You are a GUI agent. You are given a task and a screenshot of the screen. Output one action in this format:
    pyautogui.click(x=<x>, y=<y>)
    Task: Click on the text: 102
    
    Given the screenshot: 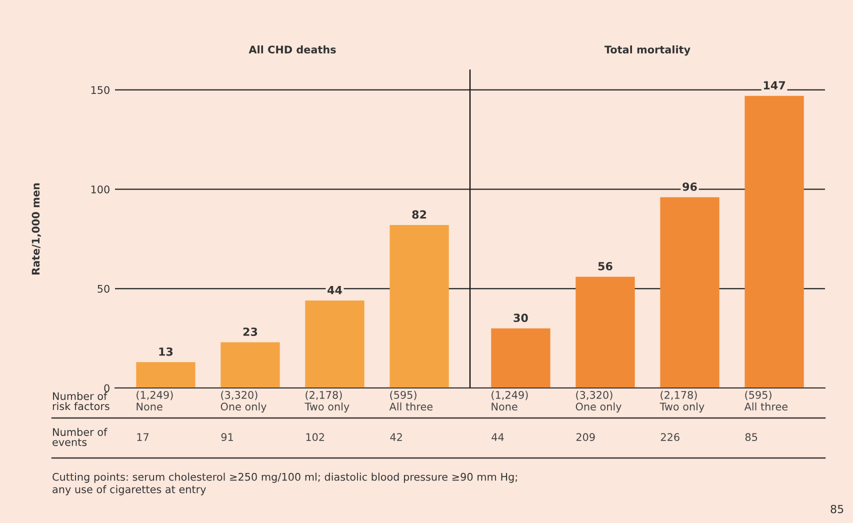 What is the action you would take?
    pyautogui.click(x=315, y=437)
    